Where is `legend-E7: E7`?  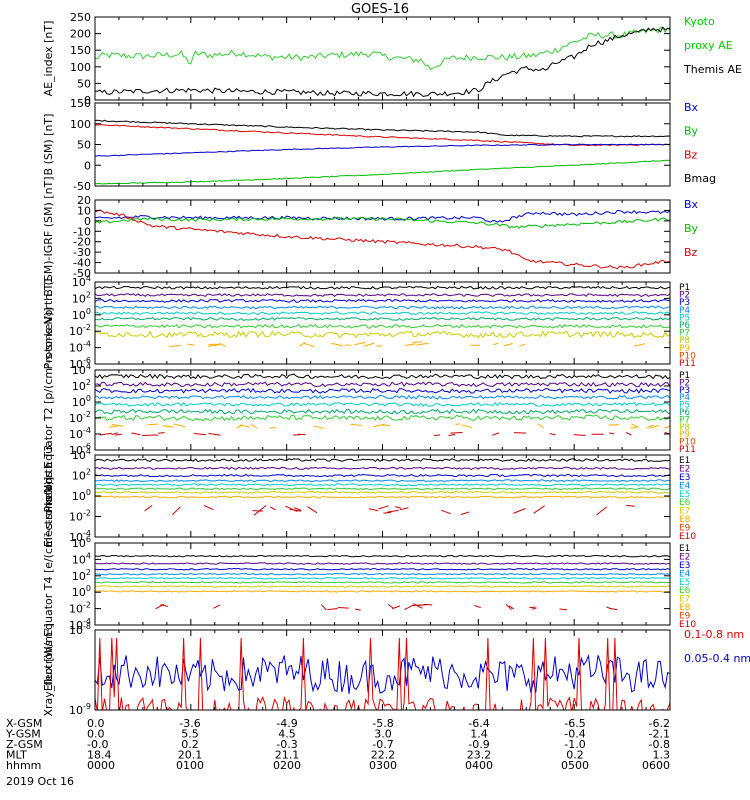
legend-E7: E7 is located at coordinates (684, 600).